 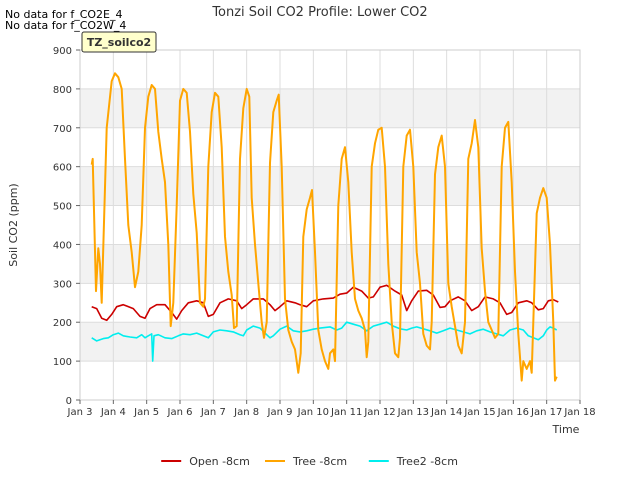 What do you see at coordinates (62, 245) in the screenshot?
I see `y-tick-label: 400` at bounding box center [62, 245].